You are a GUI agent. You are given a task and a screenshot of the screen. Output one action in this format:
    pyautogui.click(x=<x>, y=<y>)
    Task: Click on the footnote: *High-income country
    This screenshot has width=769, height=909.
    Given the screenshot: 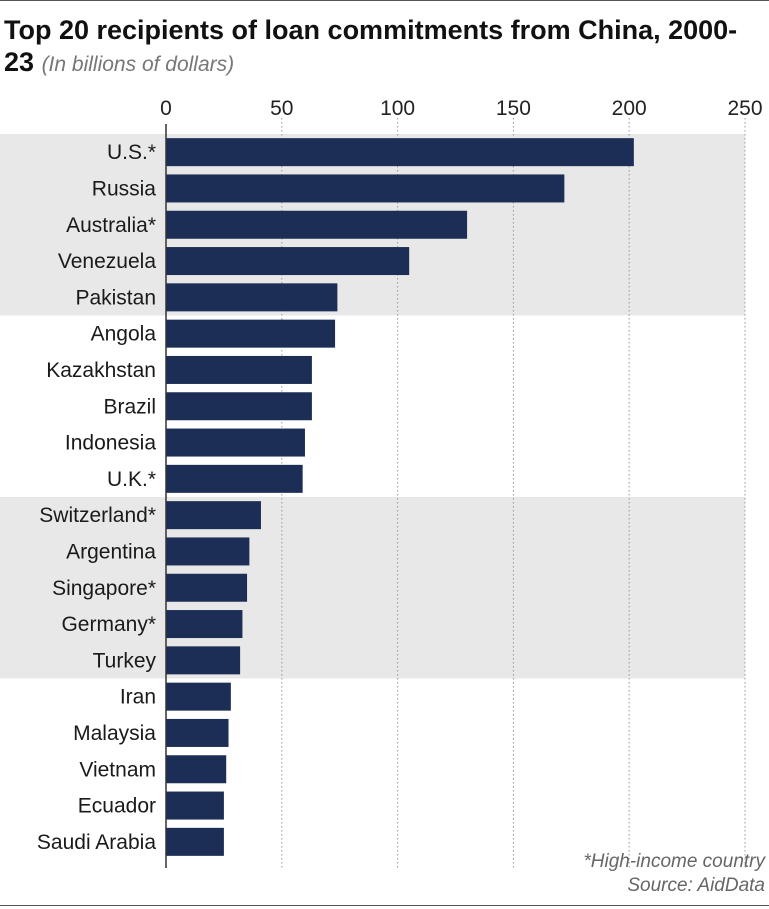 What is the action you would take?
    pyautogui.click(x=674, y=861)
    